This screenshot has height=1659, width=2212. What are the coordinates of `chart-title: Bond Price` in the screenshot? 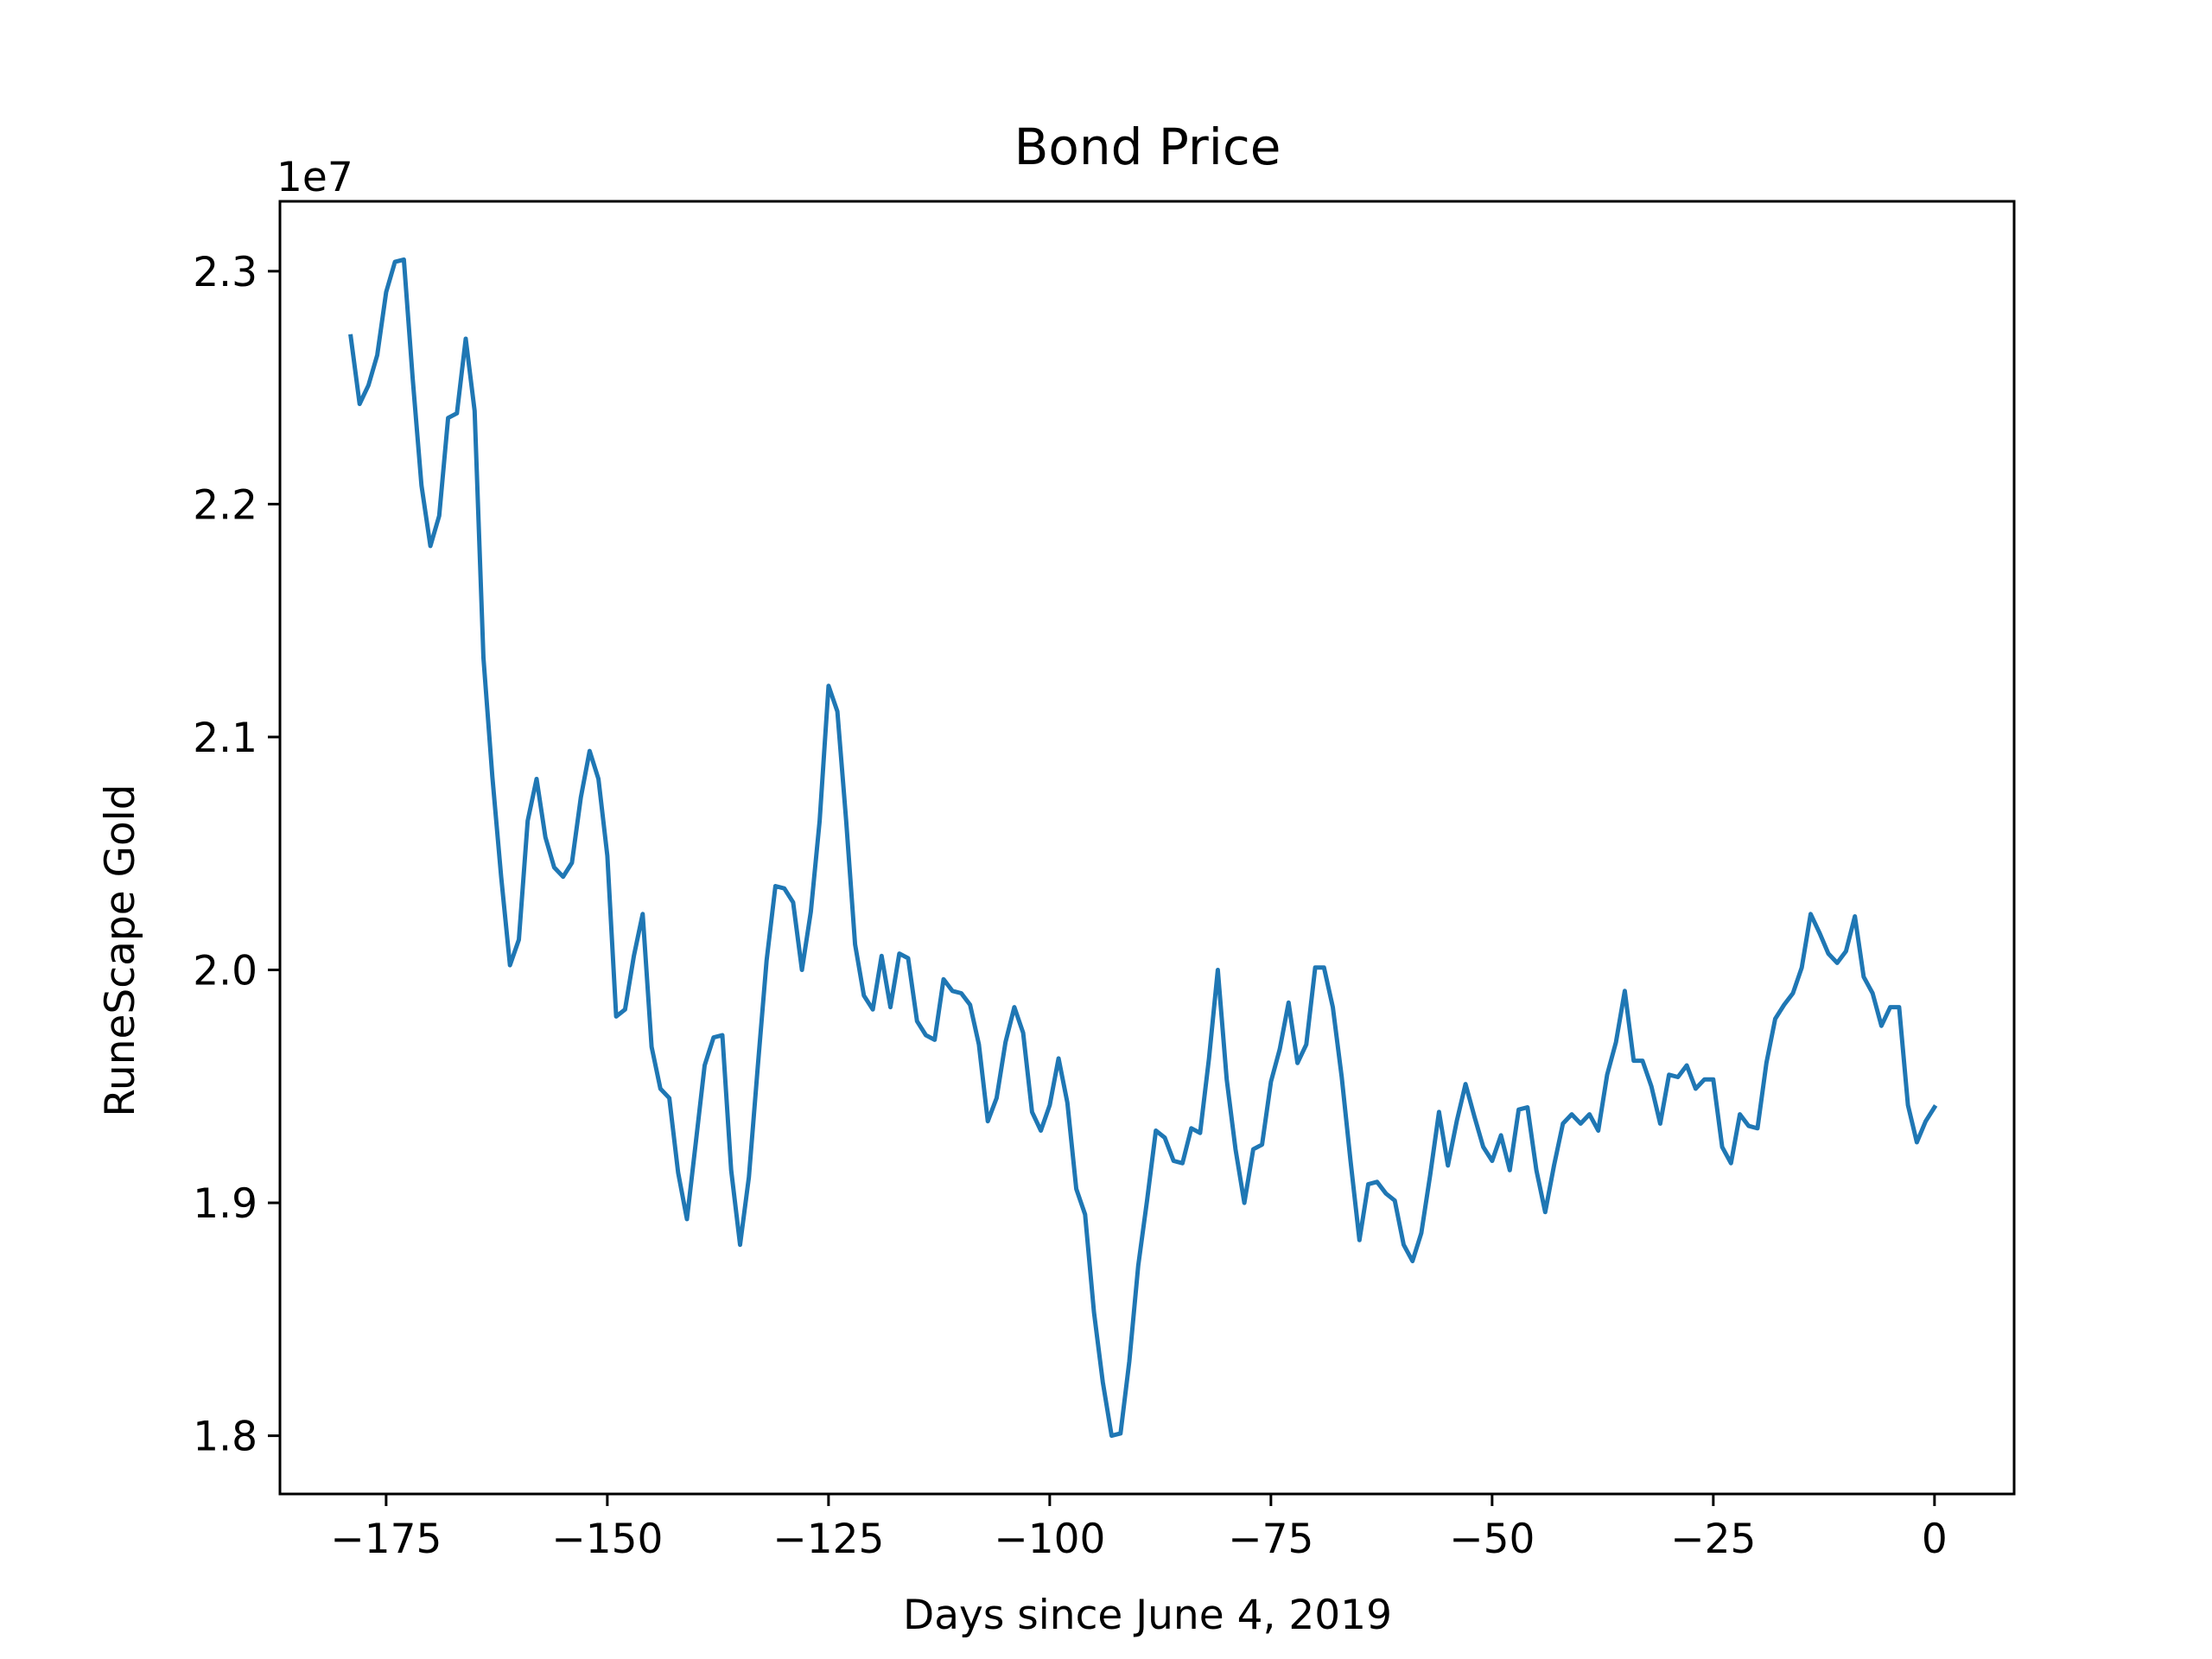 It's located at (1147, 147).